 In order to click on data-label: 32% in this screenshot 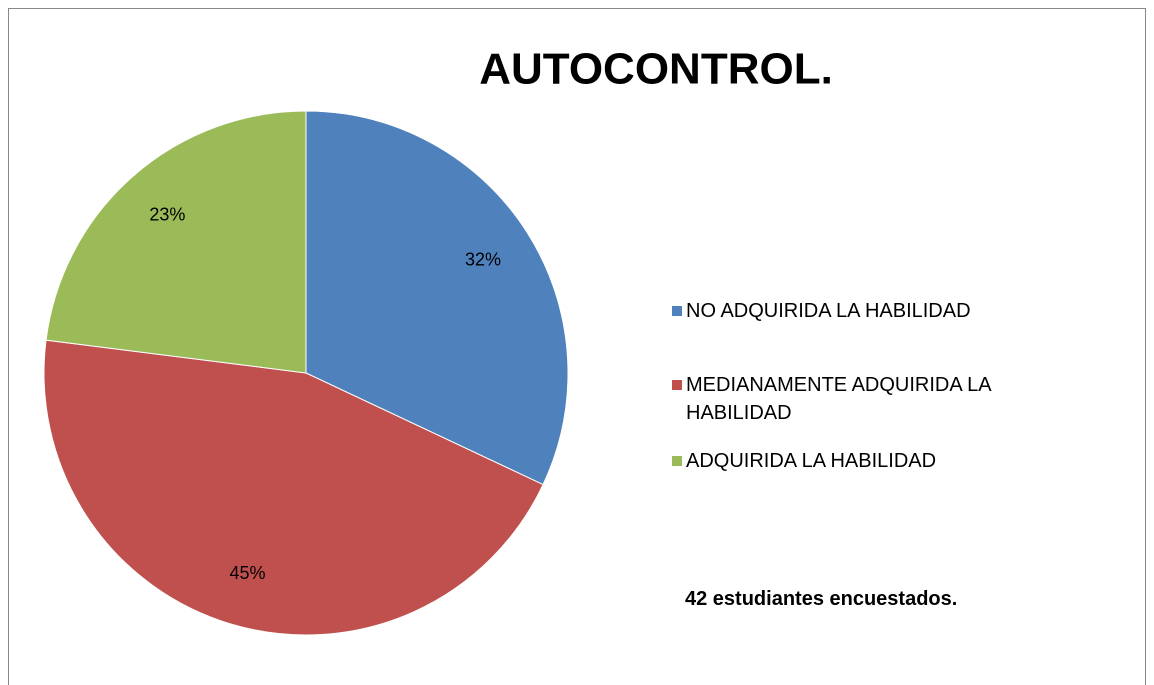, I will do `click(483, 259)`.